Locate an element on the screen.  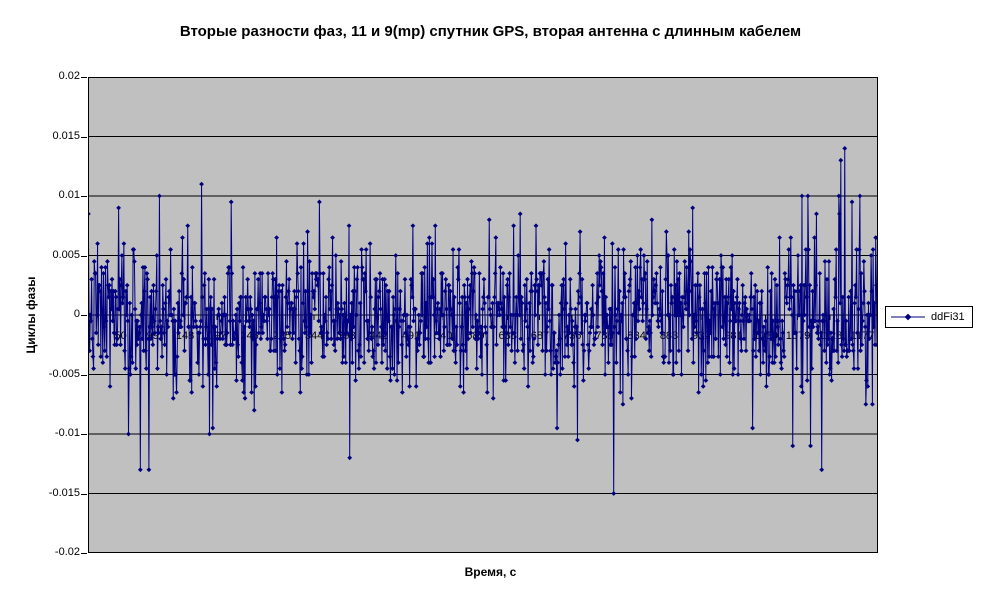
y-tick-label: 0.01 is located at coordinates (69, 195).